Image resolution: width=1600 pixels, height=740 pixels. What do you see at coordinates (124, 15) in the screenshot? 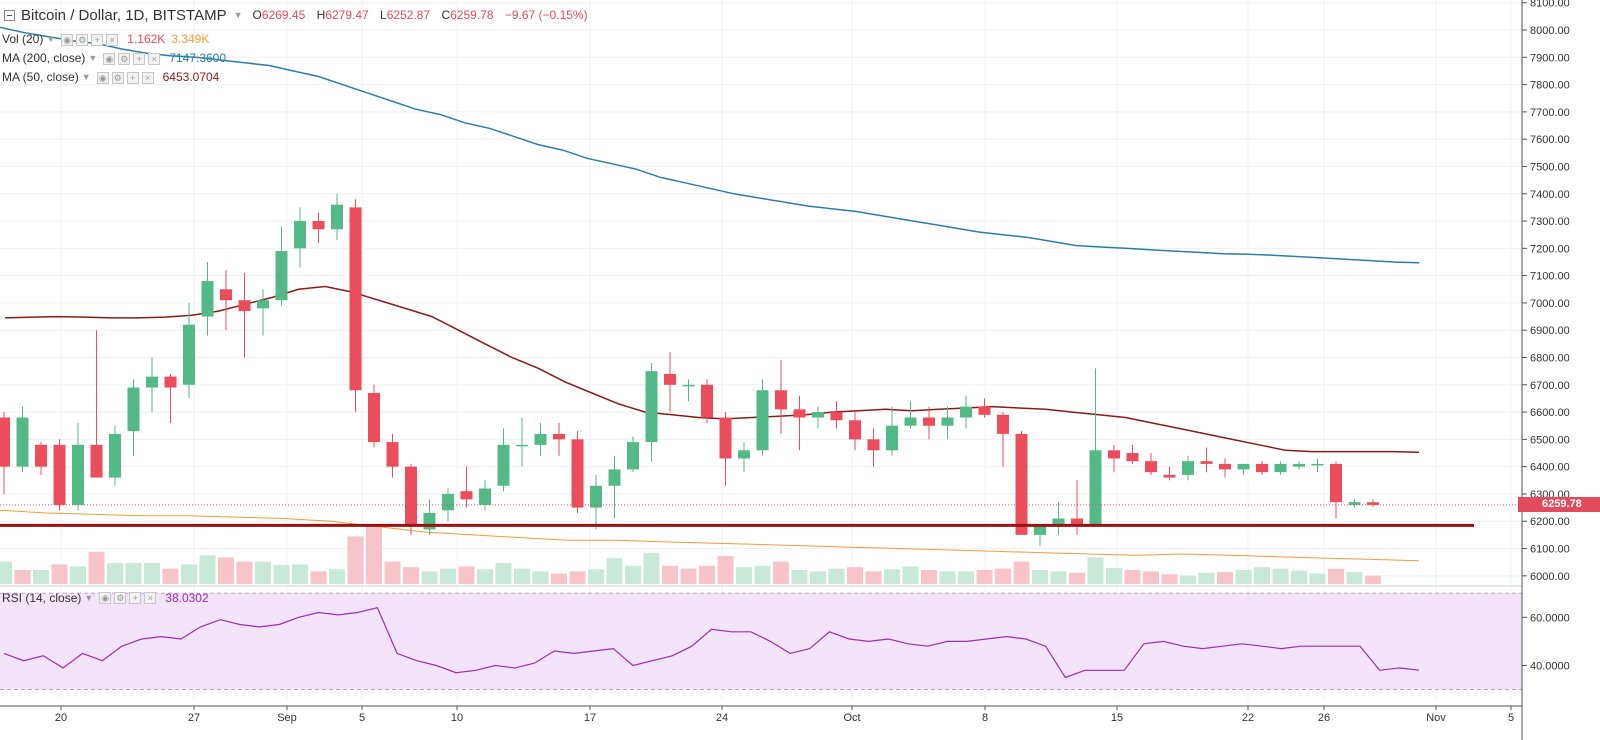
I see `symbol-title: Bitcoin / Dollar, 1D, BITSTAMP` at bounding box center [124, 15].